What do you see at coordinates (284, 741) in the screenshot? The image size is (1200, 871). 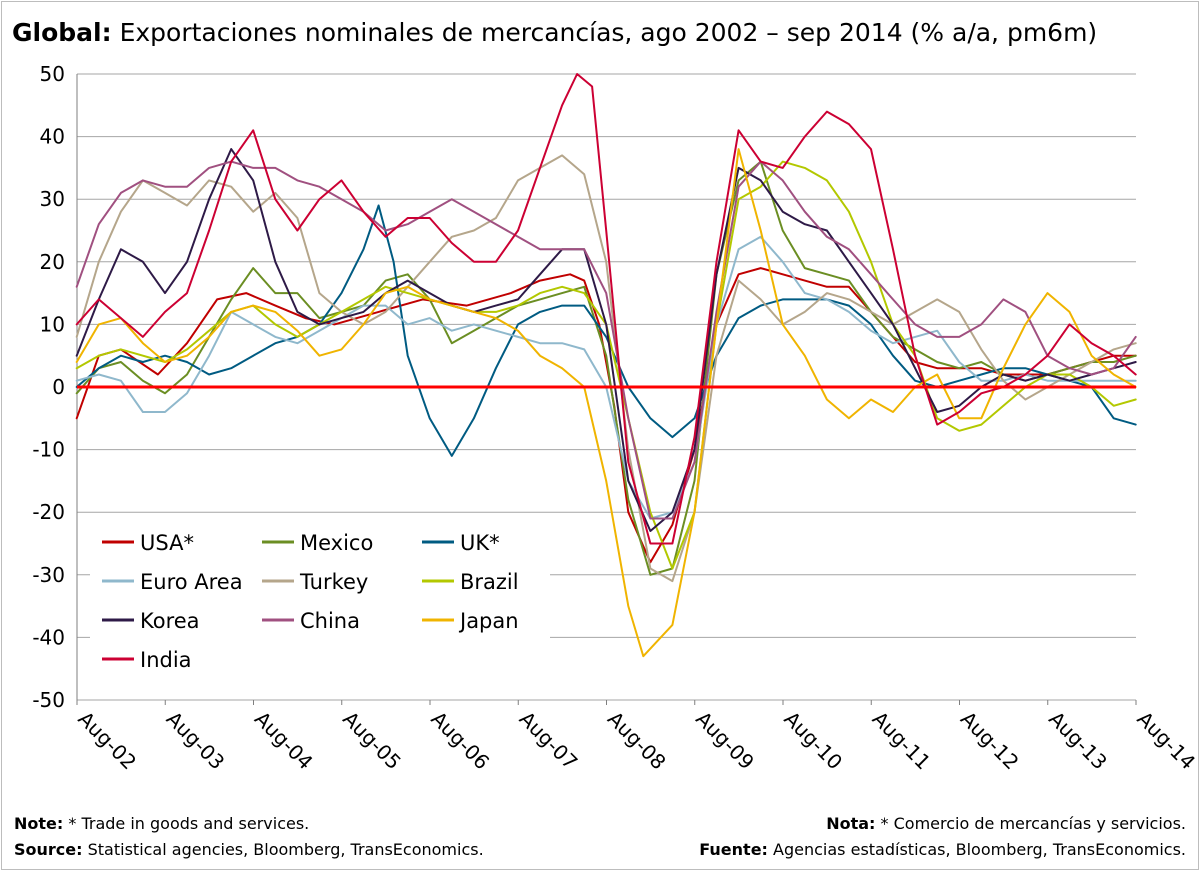 I see `x-tick-label: Aug-04` at bounding box center [284, 741].